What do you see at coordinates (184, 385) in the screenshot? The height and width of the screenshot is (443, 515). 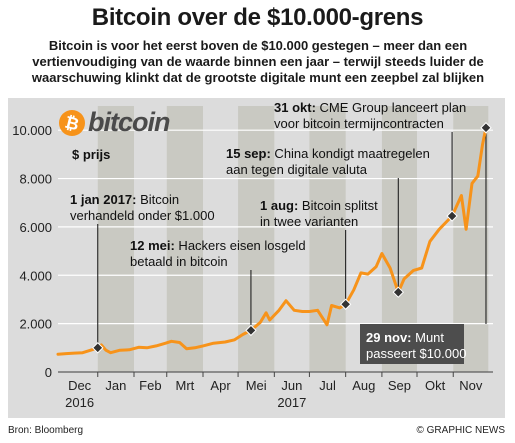 I see `x-tick-label: Mrt` at bounding box center [184, 385].